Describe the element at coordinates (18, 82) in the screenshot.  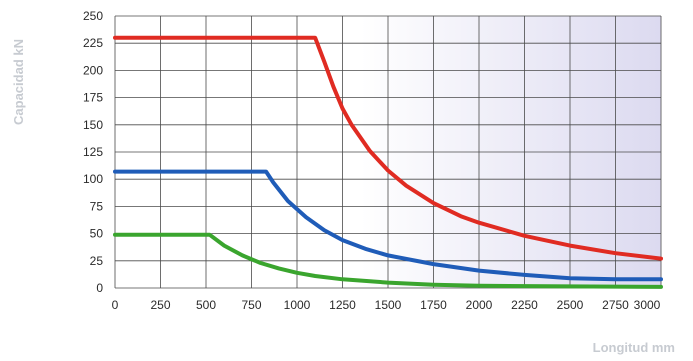
I see `y-axis-title: Capacidad kN` at that location.